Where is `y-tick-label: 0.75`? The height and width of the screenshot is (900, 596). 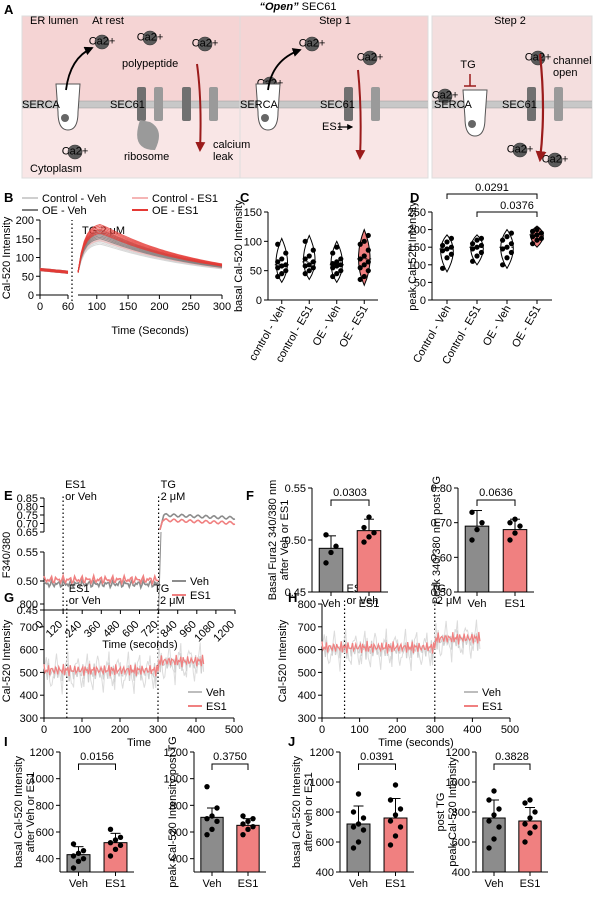 y-tick-label: 0.75 is located at coordinates (27, 516).